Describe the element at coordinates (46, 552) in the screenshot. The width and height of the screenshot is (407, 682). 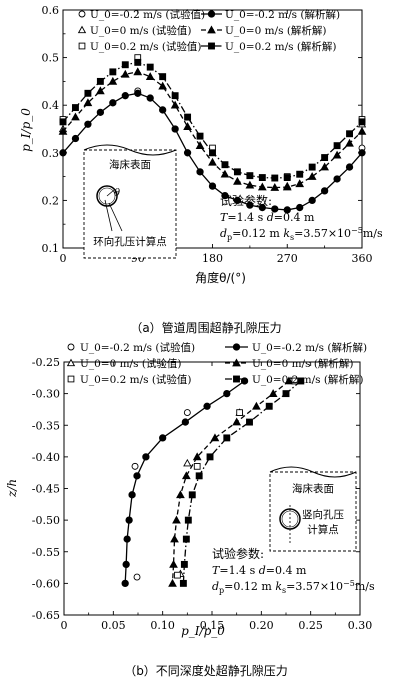
I see `y-tick-label: -0.55` at that location.